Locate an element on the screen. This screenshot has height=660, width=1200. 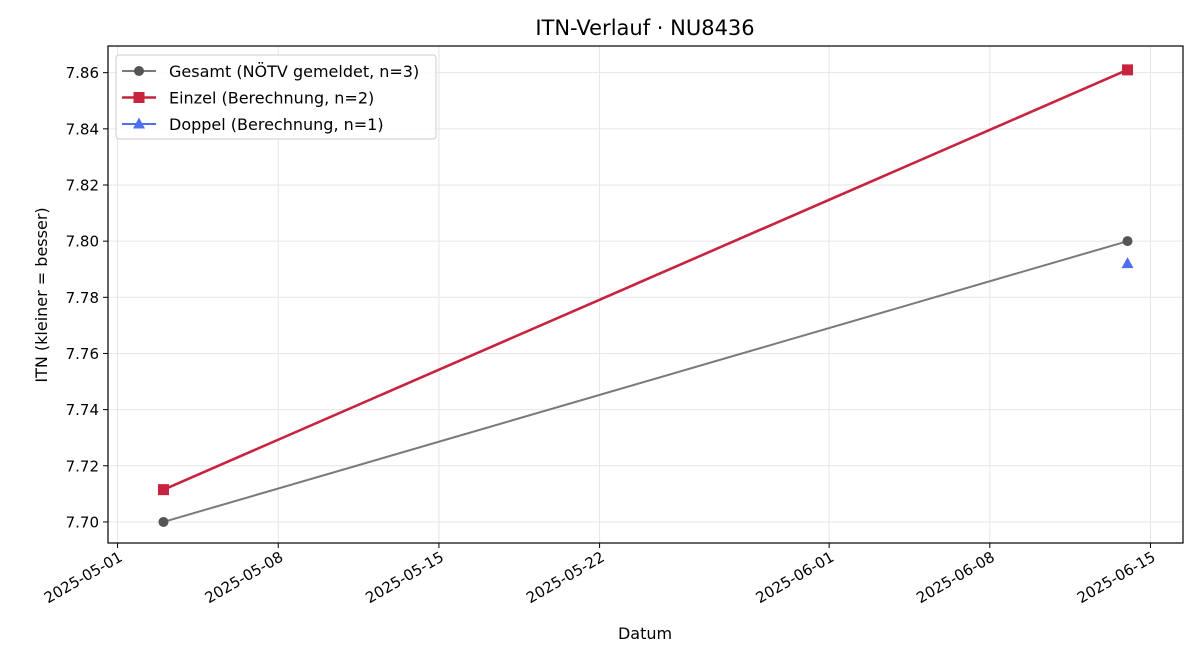
y-tick-label: 7.84 is located at coordinates (82, 129).